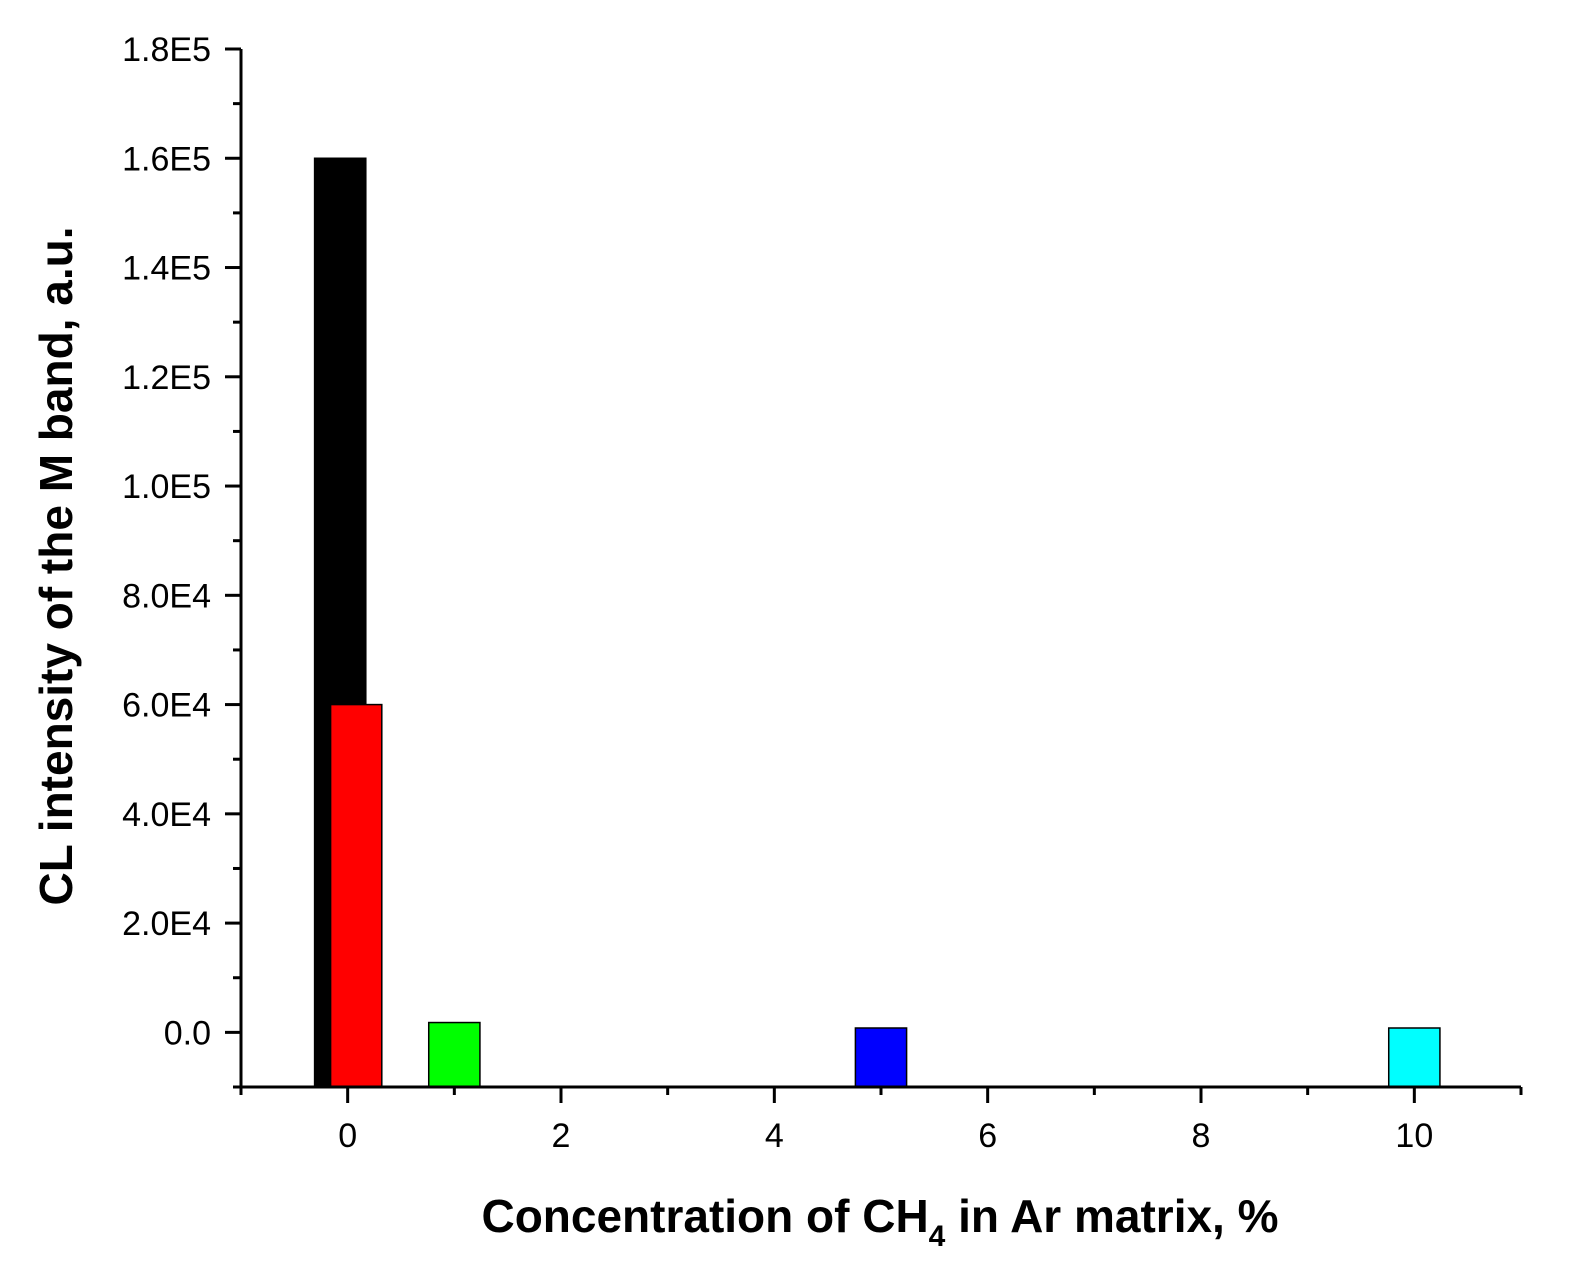  Describe the element at coordinates (1111, 1216) in the screenshot. I see `x-axis-title-rest: in Ar matrix, %` at that location.